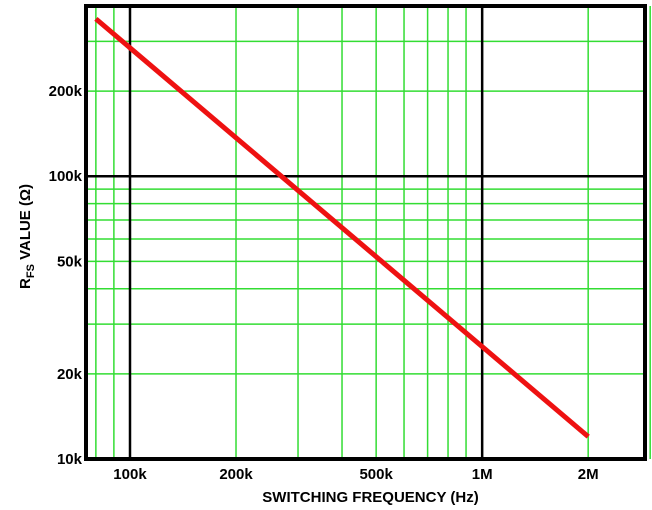 The height and width of the screenshot is (510, 652). Describe the element at coordinates (588, 474) in the screenshot. I see `x-tick-label: 2M` at that location.